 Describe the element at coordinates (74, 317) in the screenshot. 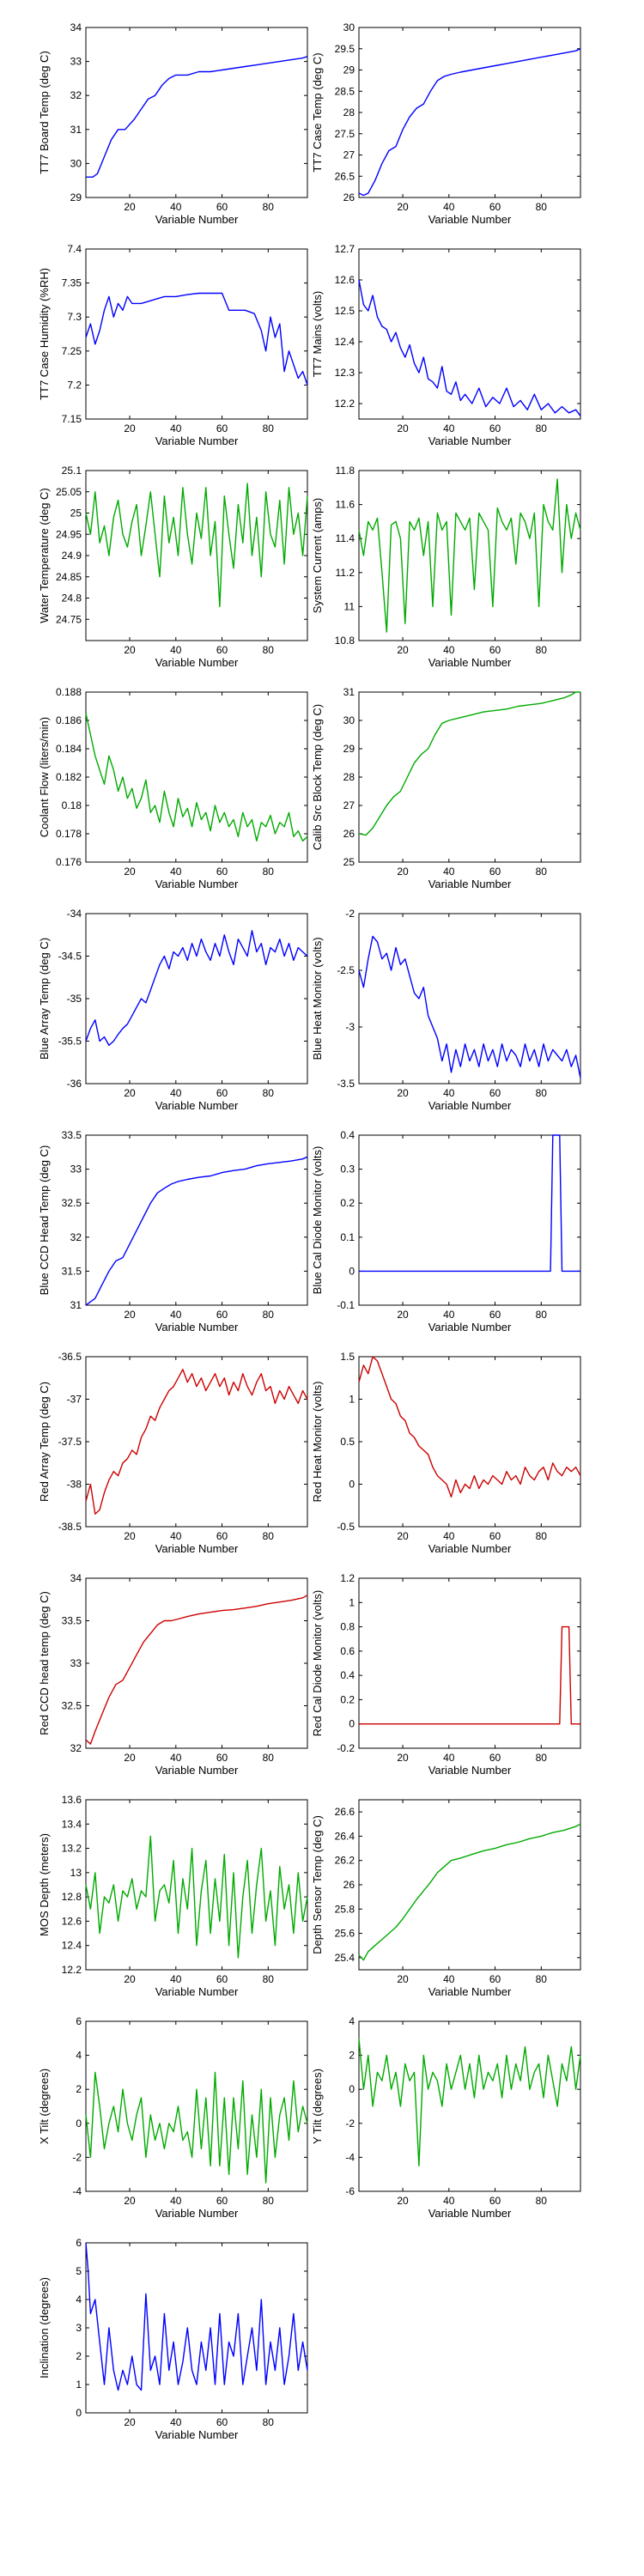

I see `y-tick-label: 7.3` at that location.